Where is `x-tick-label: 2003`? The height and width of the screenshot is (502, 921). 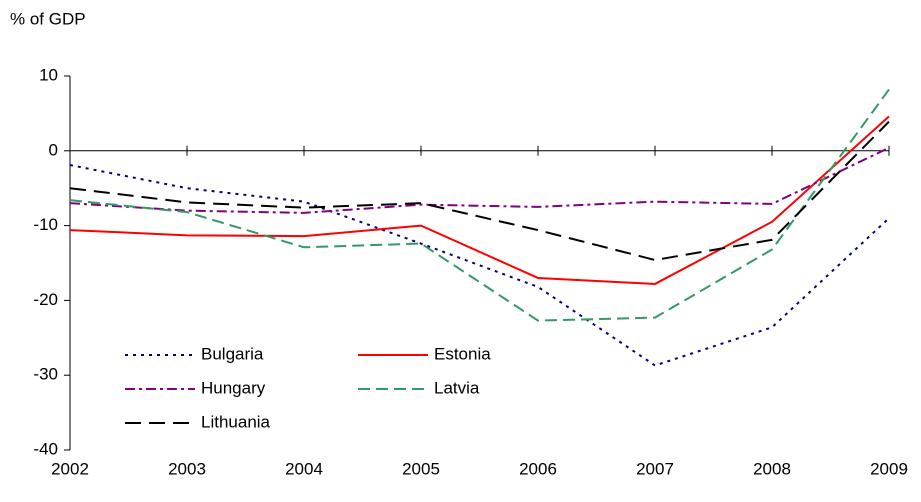
x-tick-label: 2003 is located at coordinates (187, 468).